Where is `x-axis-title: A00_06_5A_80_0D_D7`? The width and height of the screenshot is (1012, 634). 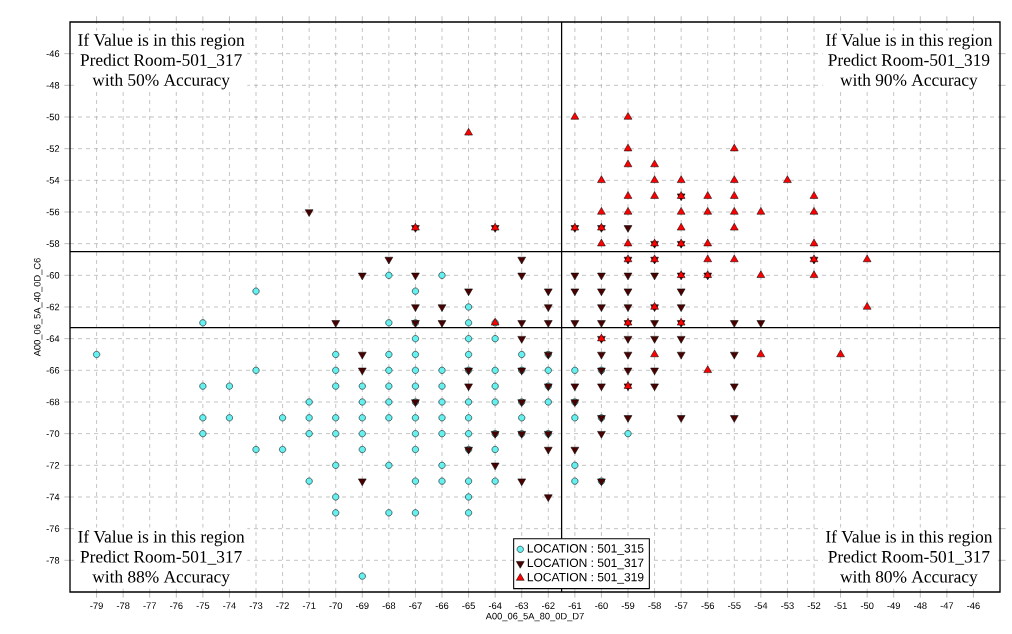 x-axis-title: A00_06_5A_80_0D_D7 is located at coordinates (534, 617).